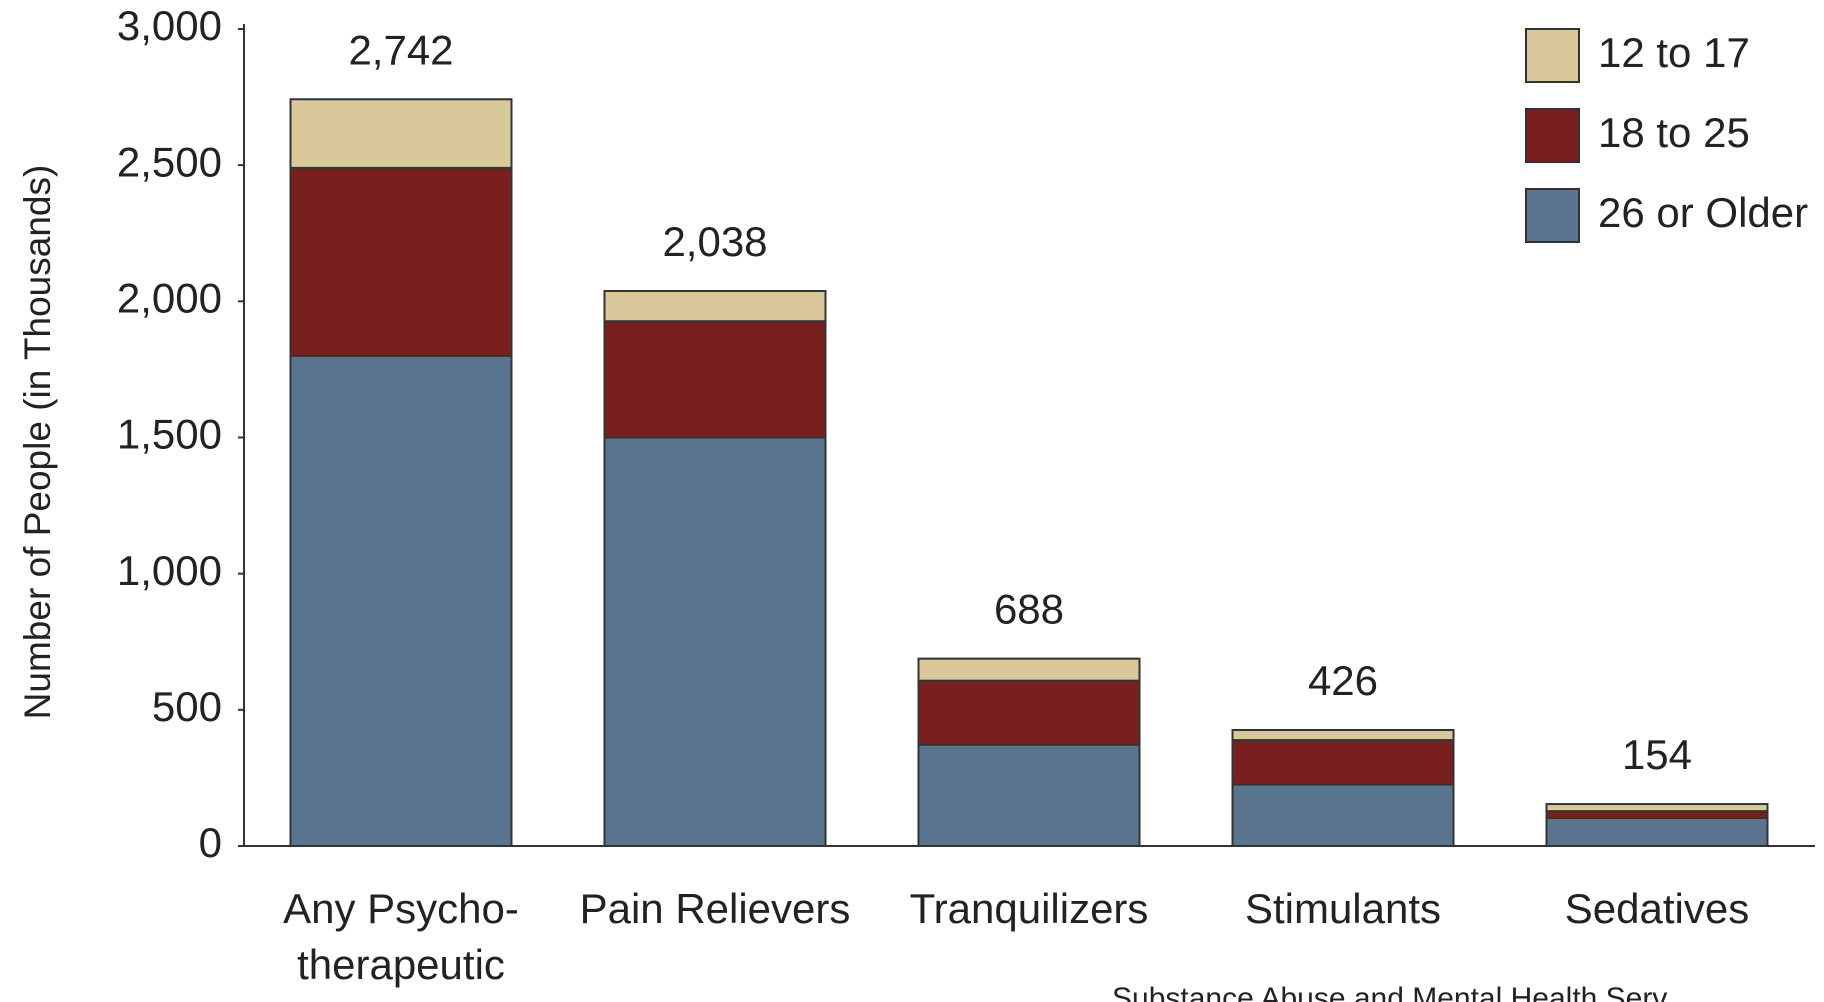 Image resolution: width=1824 pixels, height=1002 pixels. What do you see at coordinates (169, 434) in the screenshot?
I see `y-tick-label: 1,500` at bounding box center [169, 434].